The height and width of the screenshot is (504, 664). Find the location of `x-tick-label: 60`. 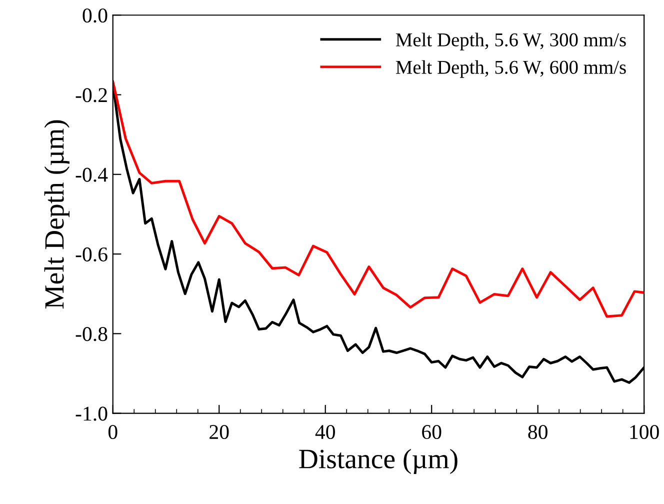

x-tick-label: 60 is located at coordinates (432, 432).